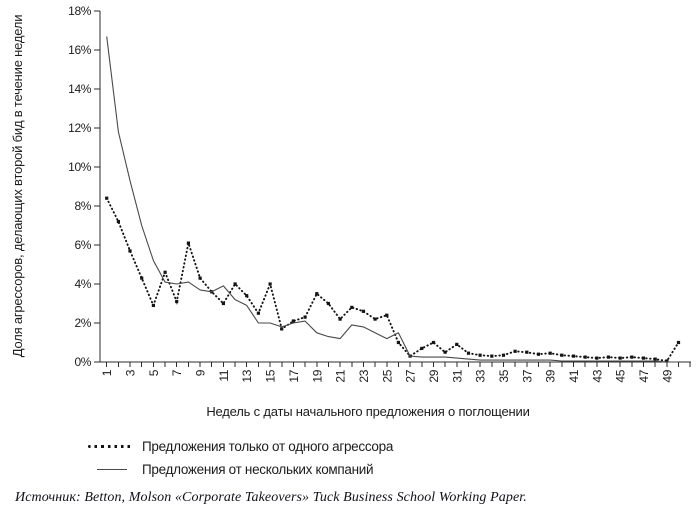  Describe the element at coordinates (597, 375) in the screenshot. I see `x-tick-label: 43` at that location.